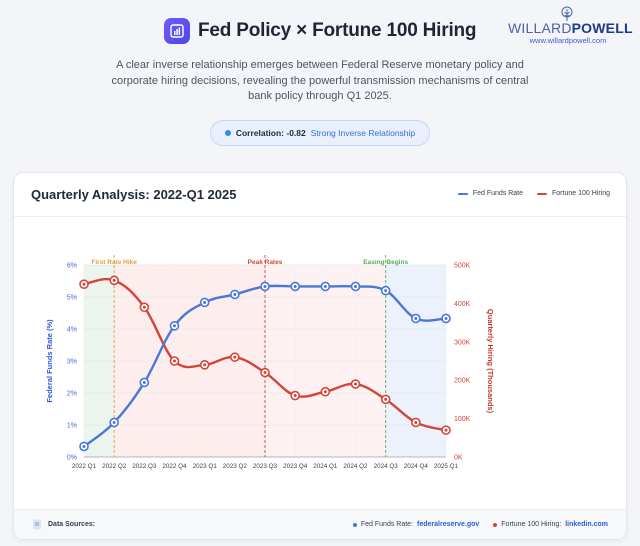 The image size is (640, 546). I want to click on x-tick-label: 2023 Q2, so click(235, 466).